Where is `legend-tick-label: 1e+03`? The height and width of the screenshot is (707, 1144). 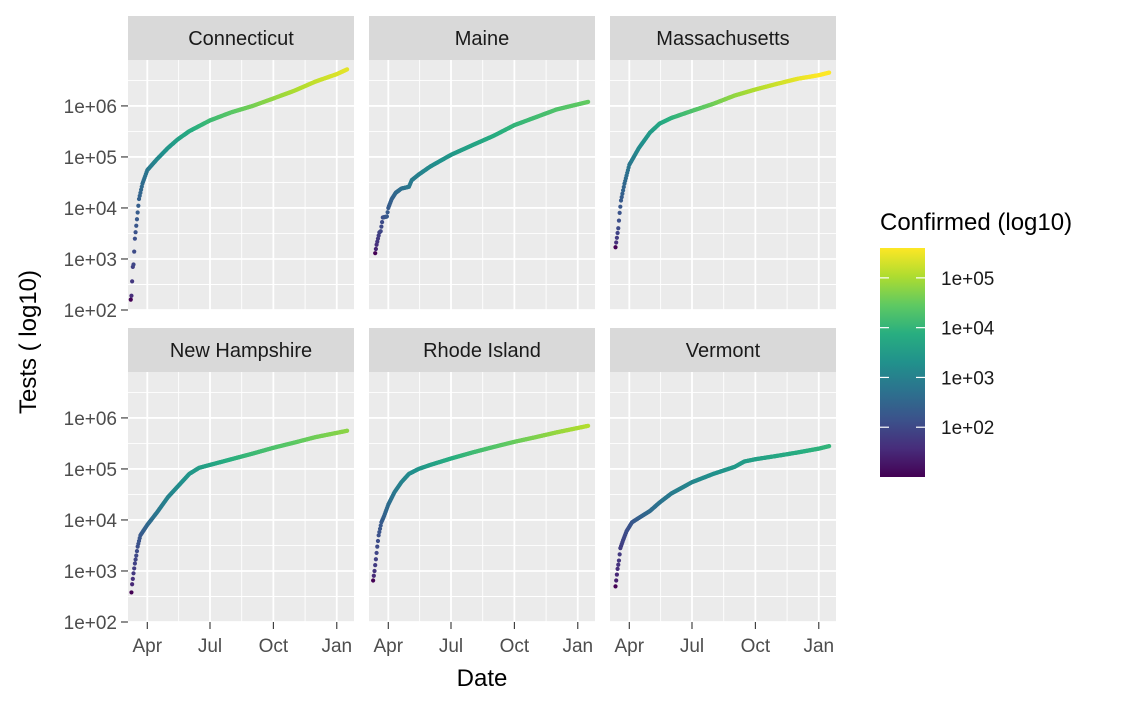
legend-tick-label: 1e+03 is located at coordinates (967, 378).